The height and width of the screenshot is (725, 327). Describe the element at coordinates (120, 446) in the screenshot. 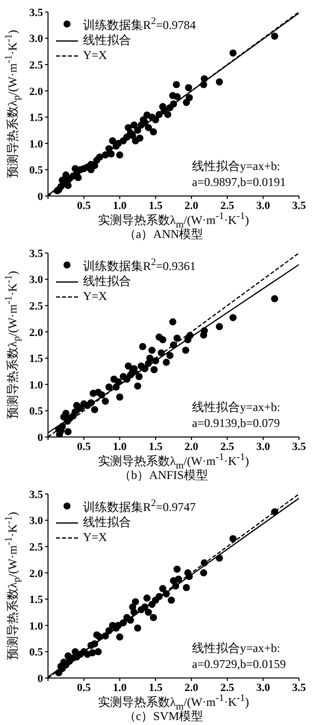

I see `x-tick-label: 1.0` at that location.